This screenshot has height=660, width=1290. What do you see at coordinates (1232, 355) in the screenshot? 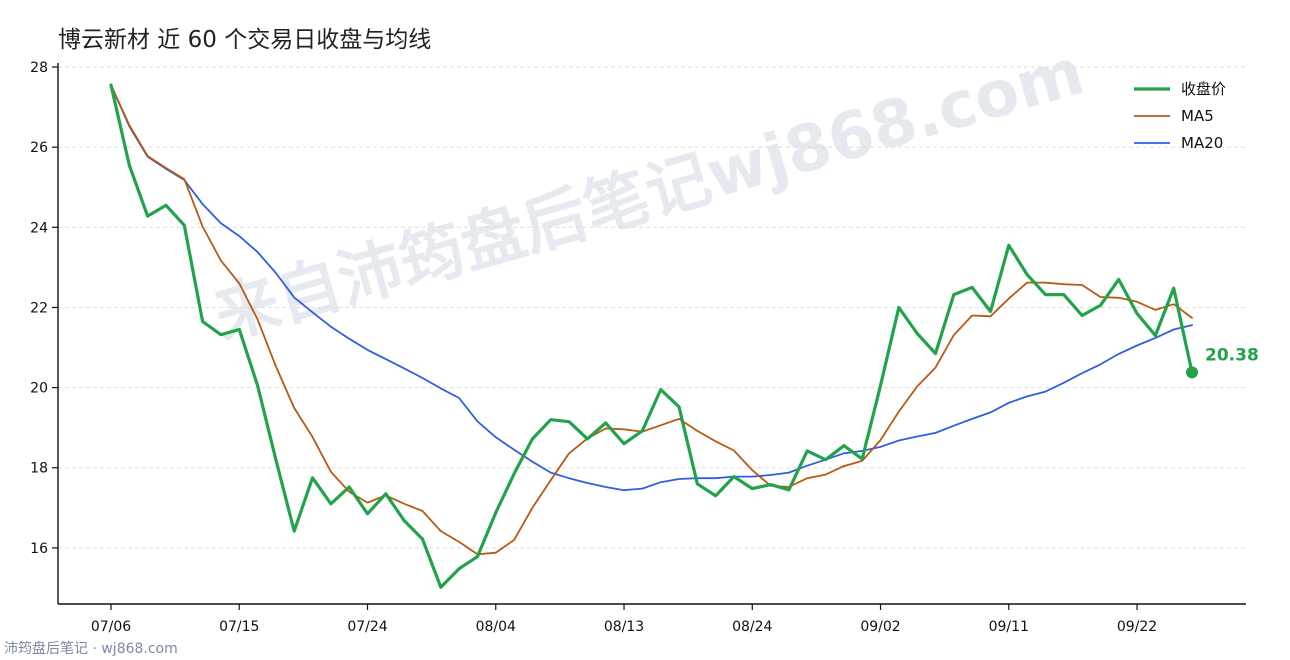
I see `last-close-label: 20.38` at bounding box center [1232, 355].